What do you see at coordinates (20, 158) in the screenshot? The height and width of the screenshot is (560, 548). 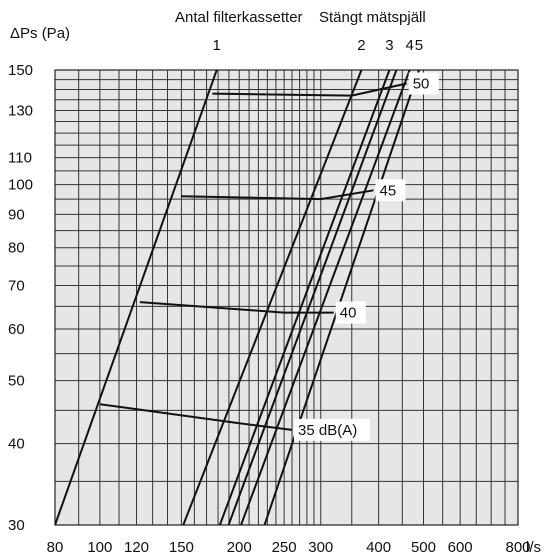 I see `y-tick-label: 110` at bounding box center [20, 158].